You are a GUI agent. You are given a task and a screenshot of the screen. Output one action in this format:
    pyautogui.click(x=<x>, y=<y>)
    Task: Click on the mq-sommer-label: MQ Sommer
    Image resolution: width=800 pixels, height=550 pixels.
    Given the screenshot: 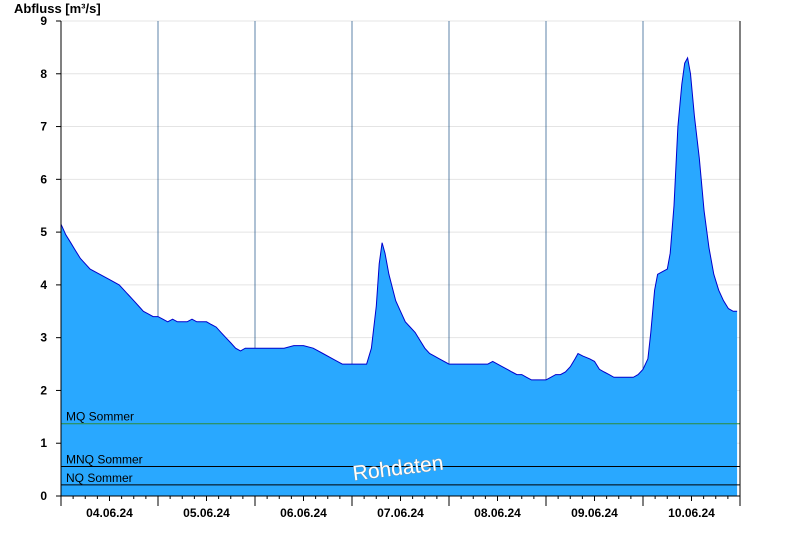 What is the action you would take?
    pyautogui.click(x=100, y=417)
    